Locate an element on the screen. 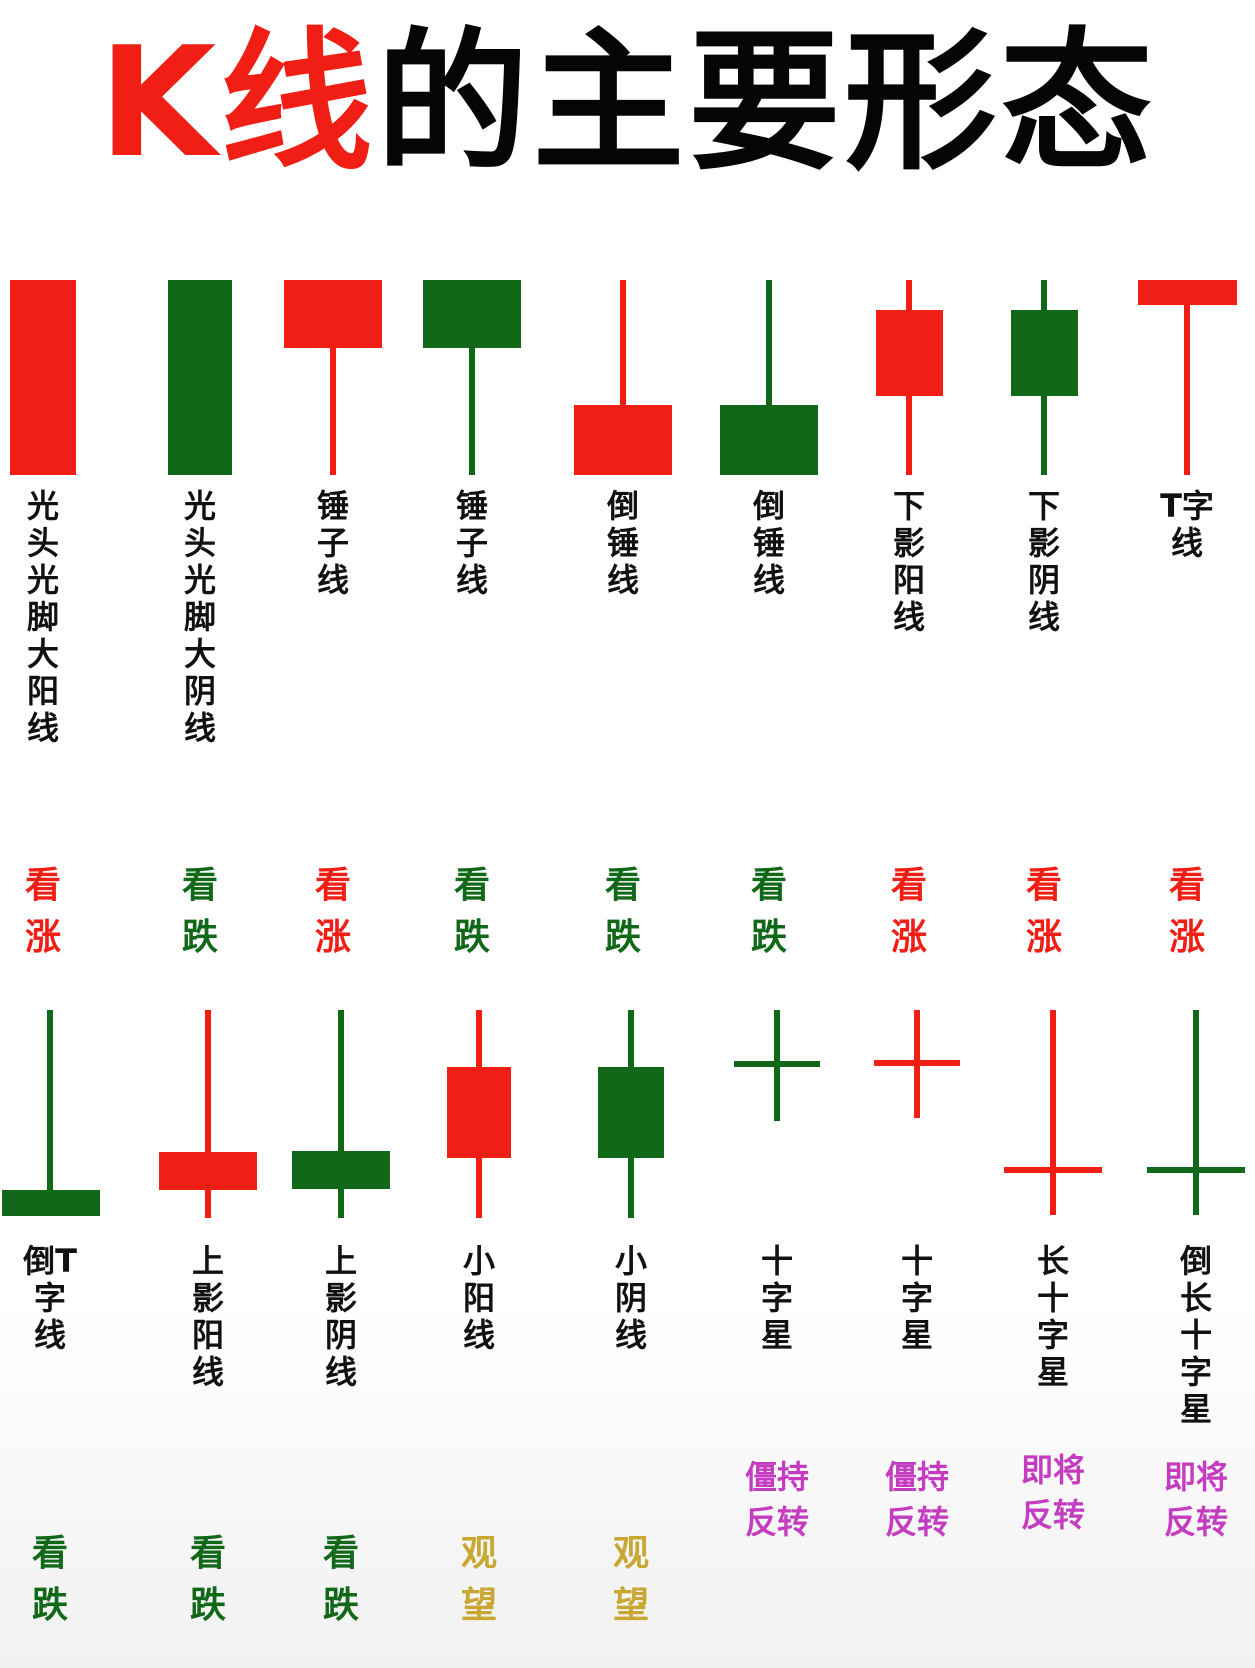  candle-name-label: T字线 is located at coordinates (1187, 524).